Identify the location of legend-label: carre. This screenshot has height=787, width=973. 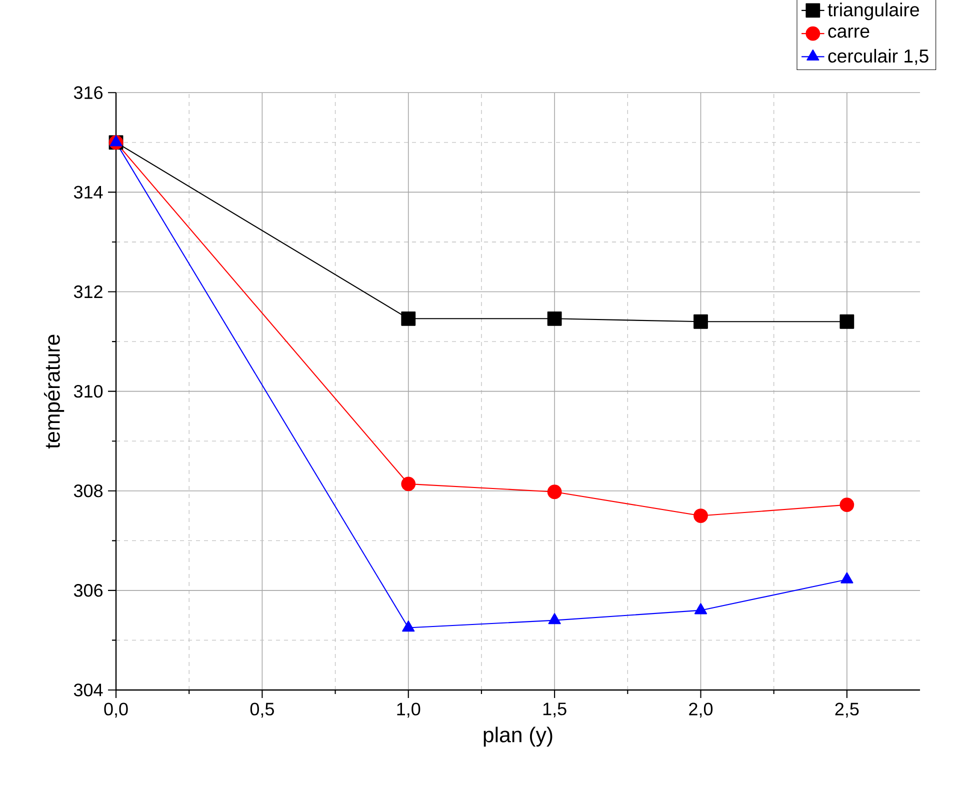
(849, 33).